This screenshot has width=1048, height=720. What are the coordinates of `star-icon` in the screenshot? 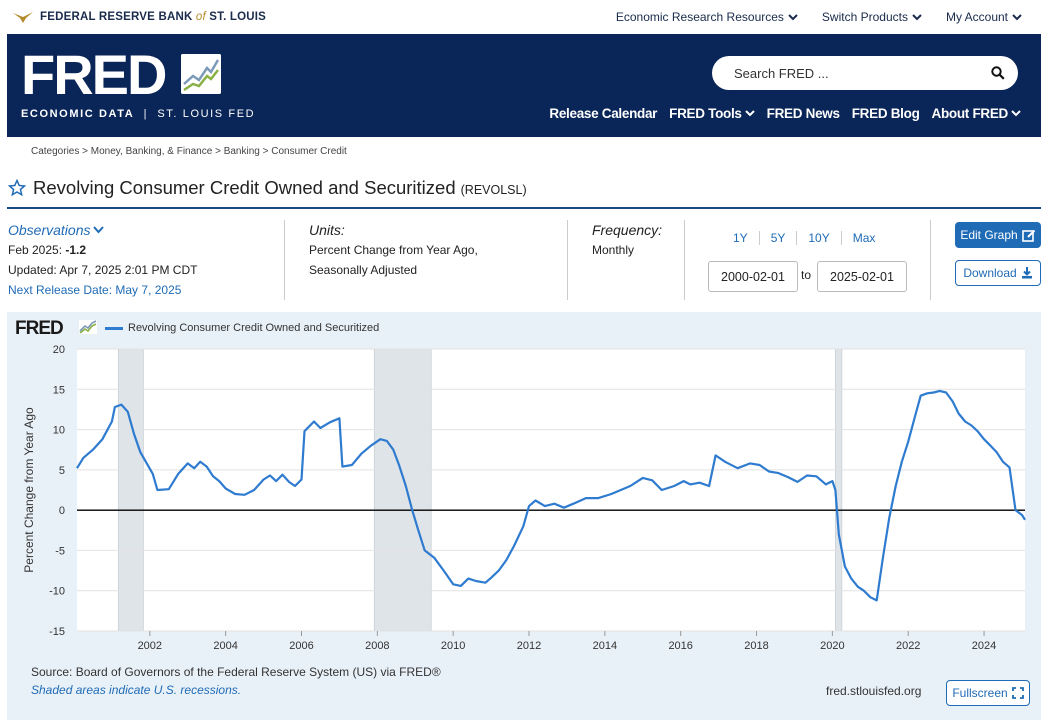 It's located at (17, 188).